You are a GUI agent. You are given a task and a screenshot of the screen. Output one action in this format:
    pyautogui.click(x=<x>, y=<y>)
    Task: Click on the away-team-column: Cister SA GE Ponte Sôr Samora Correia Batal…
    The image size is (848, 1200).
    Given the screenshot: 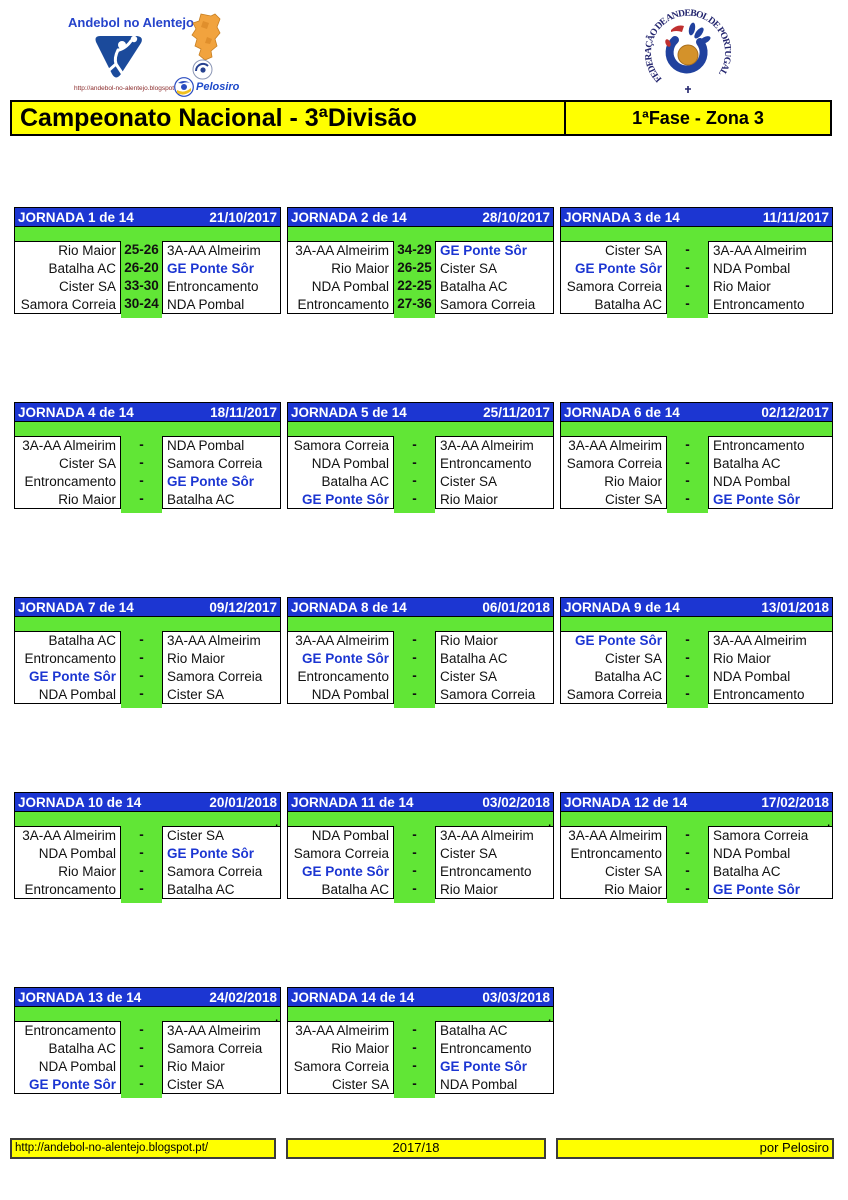 What is the action you would take?
    pyautogui.click(x=221, y=862)
    